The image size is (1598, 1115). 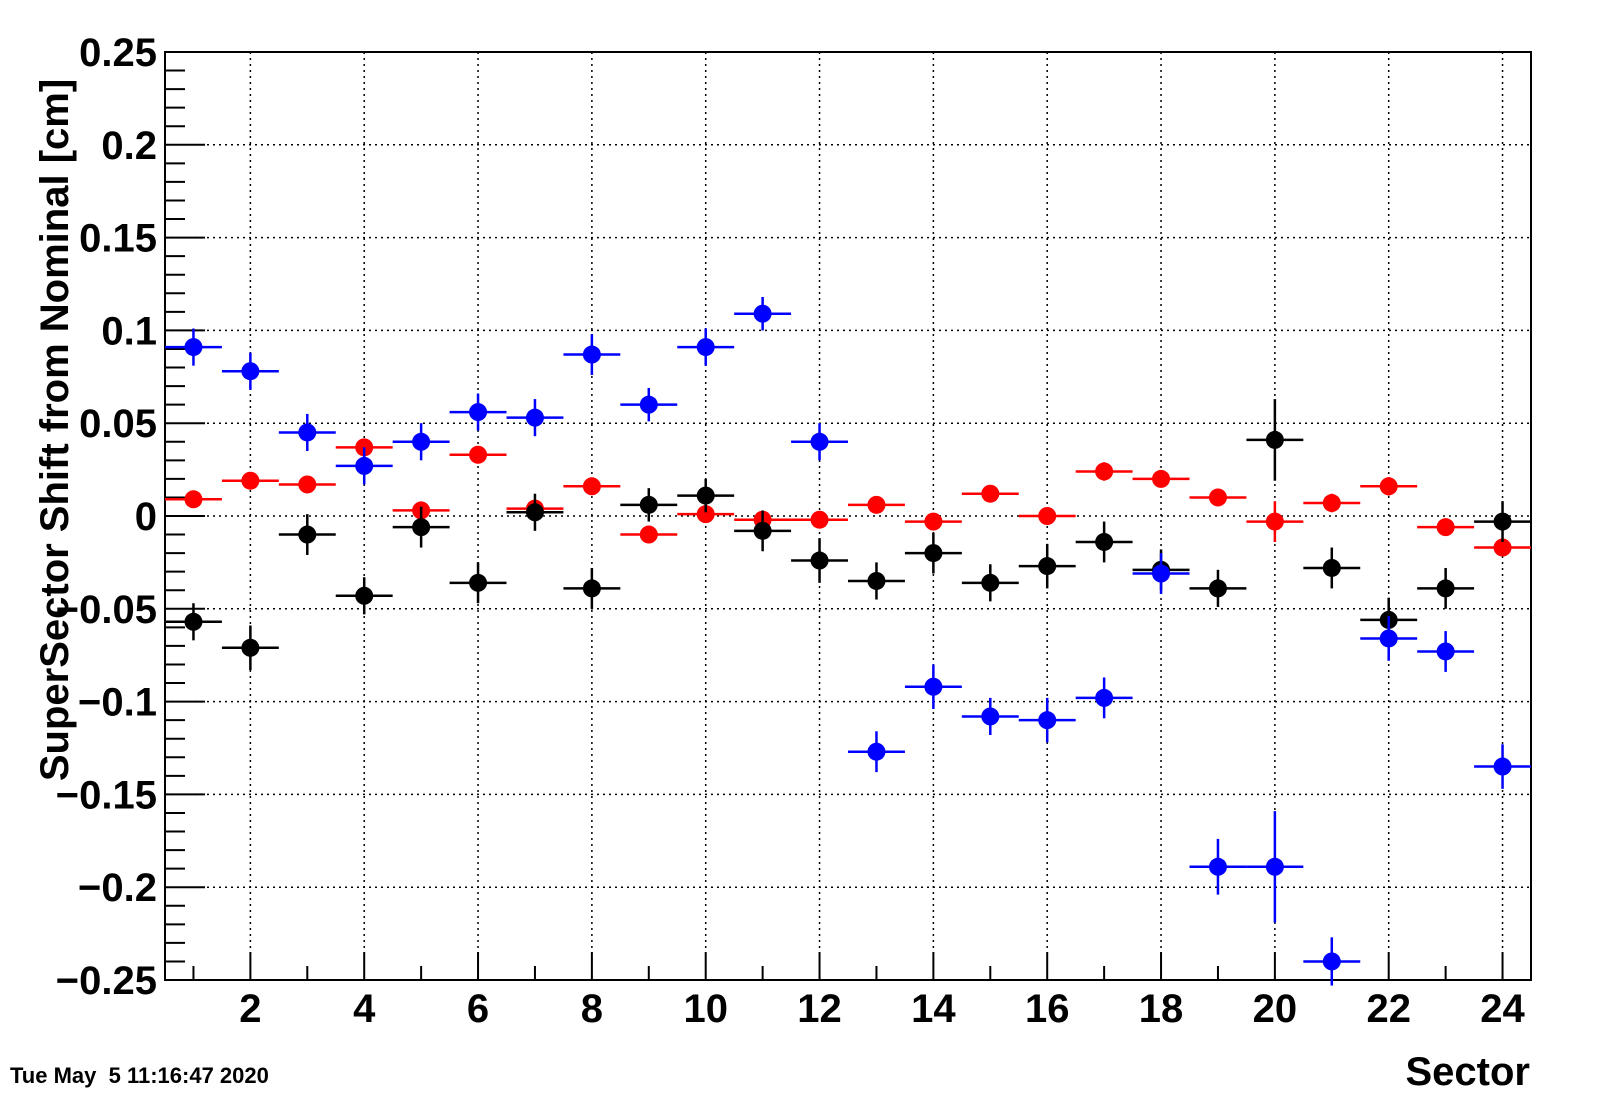 What do you see at coordinates (106, 795) in the screenshot?
I see `y-tick-label: −0.15` at bounding box center [106, 795].